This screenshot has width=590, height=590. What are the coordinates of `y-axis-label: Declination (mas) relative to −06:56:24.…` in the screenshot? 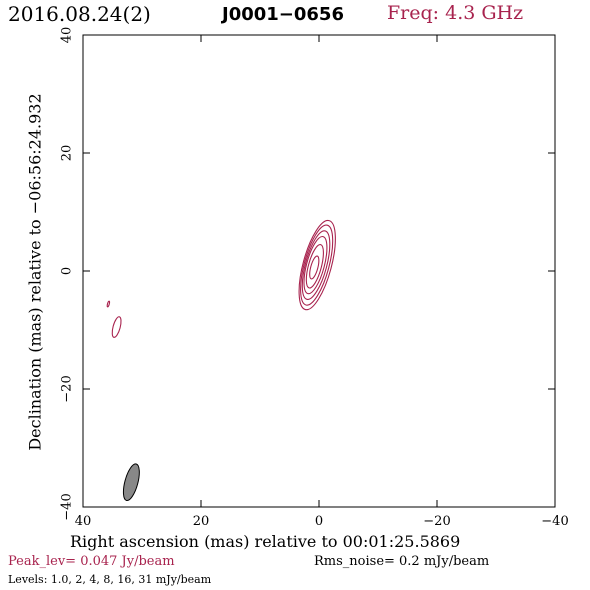 It's located at (35, 272).